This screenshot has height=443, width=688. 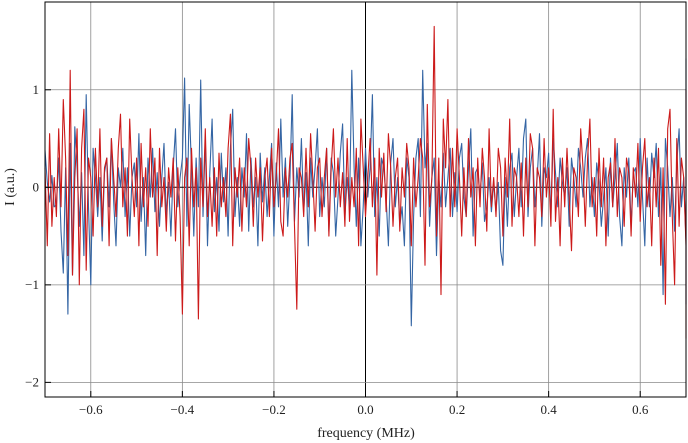 What do you see at coordinates (36, 186) in the screenshot?
I see `y-tick-label: 0` at bounding box center [36, 186].